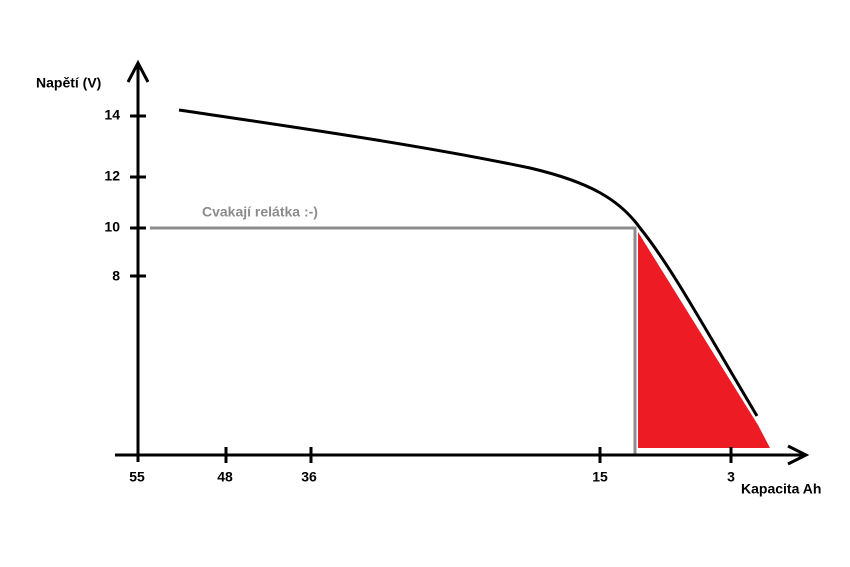 The height and width of the screenshot is (567, 850). What do you see at coordinates (68, 83) in the screenshot?
I see `y-axis-label: Napětí (V)` at bounding box center [68, 83].